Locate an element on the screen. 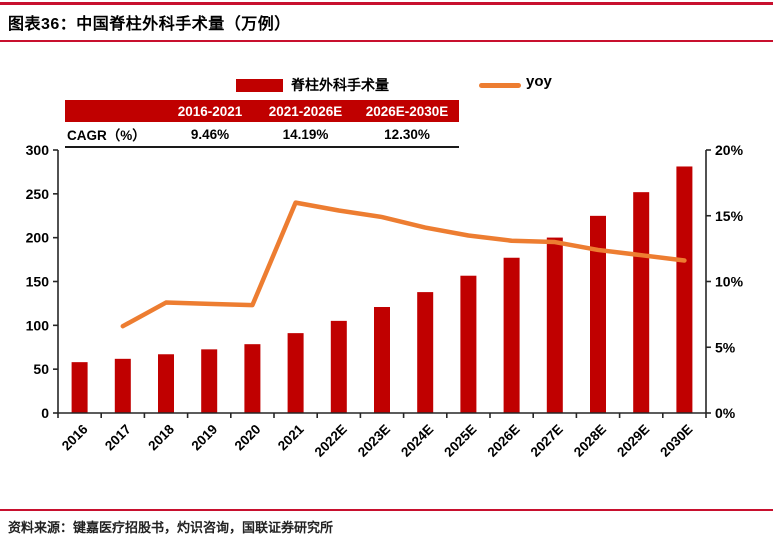 This screenshot has width=773, height=543. x-axis-category-label: 2030E is located at coordinates (676, 441).